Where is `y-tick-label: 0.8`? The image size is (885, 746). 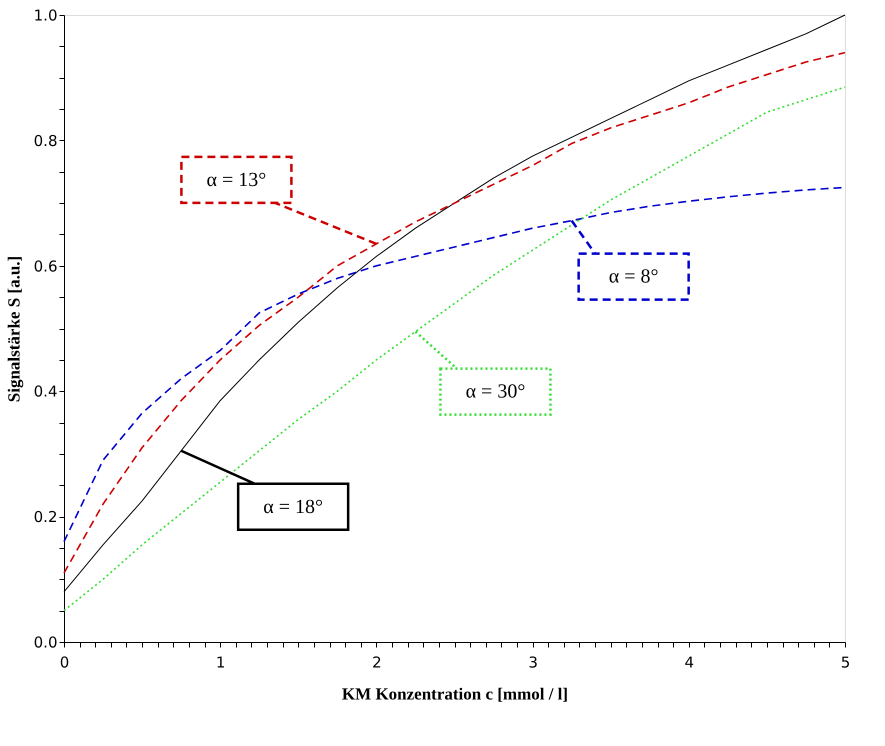 y-tick-label: 0.8 is located at coordinates (46, 141).